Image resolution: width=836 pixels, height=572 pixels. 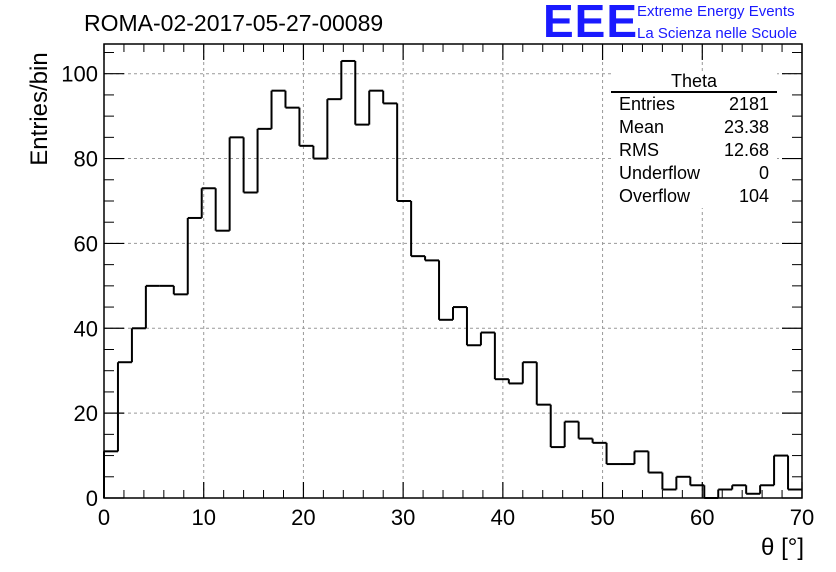 What do you see at coordinates (79, 74) in the screenshot?
I see `y-tick-label: 100` at bounding box center [79, 74].